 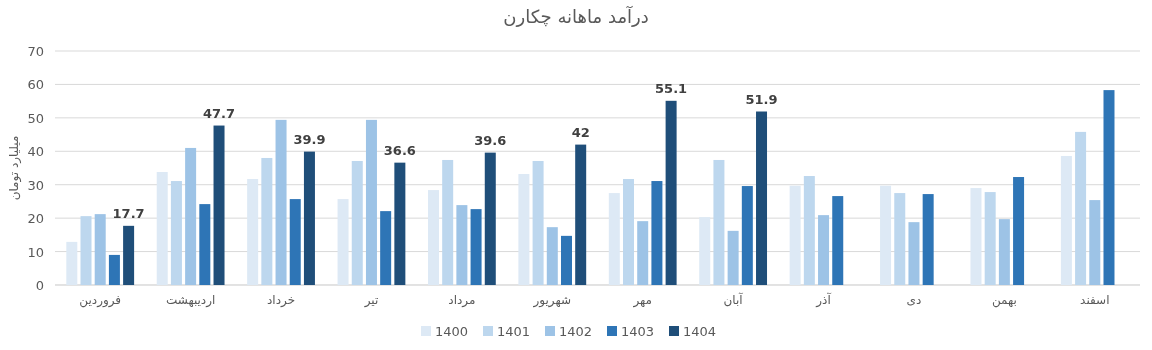 I want to click on y-tick-label: 50, so click(x=35, y=118).